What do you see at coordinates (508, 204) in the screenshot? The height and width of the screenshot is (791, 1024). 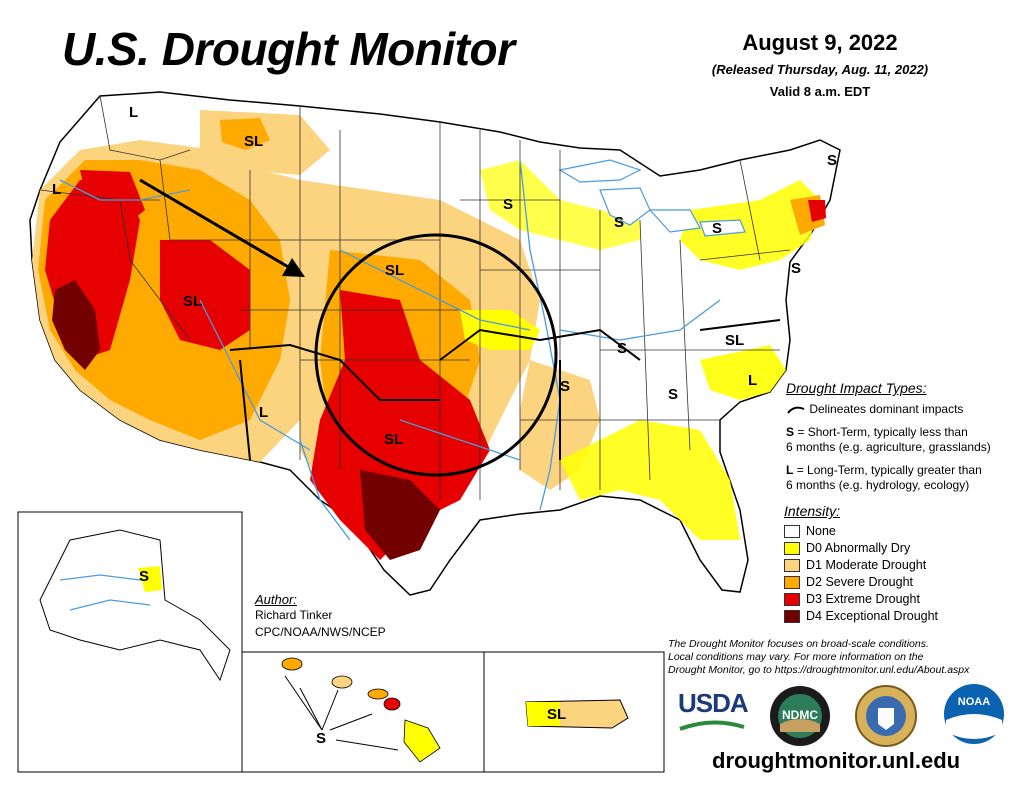 I see `label-s-wisconsin: S` at bounding box center [508, 204].